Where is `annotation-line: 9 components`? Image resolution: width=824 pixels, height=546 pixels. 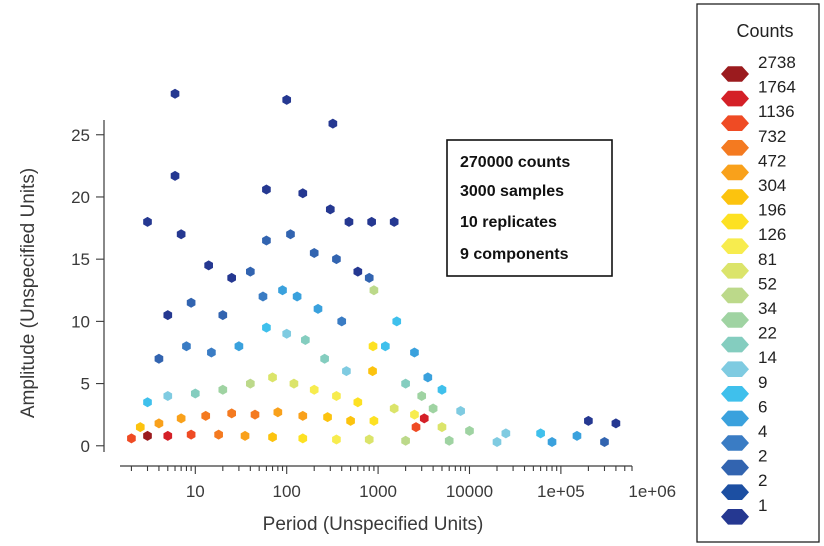 annotation-line: 9 components is located at coordinates (514, 254).